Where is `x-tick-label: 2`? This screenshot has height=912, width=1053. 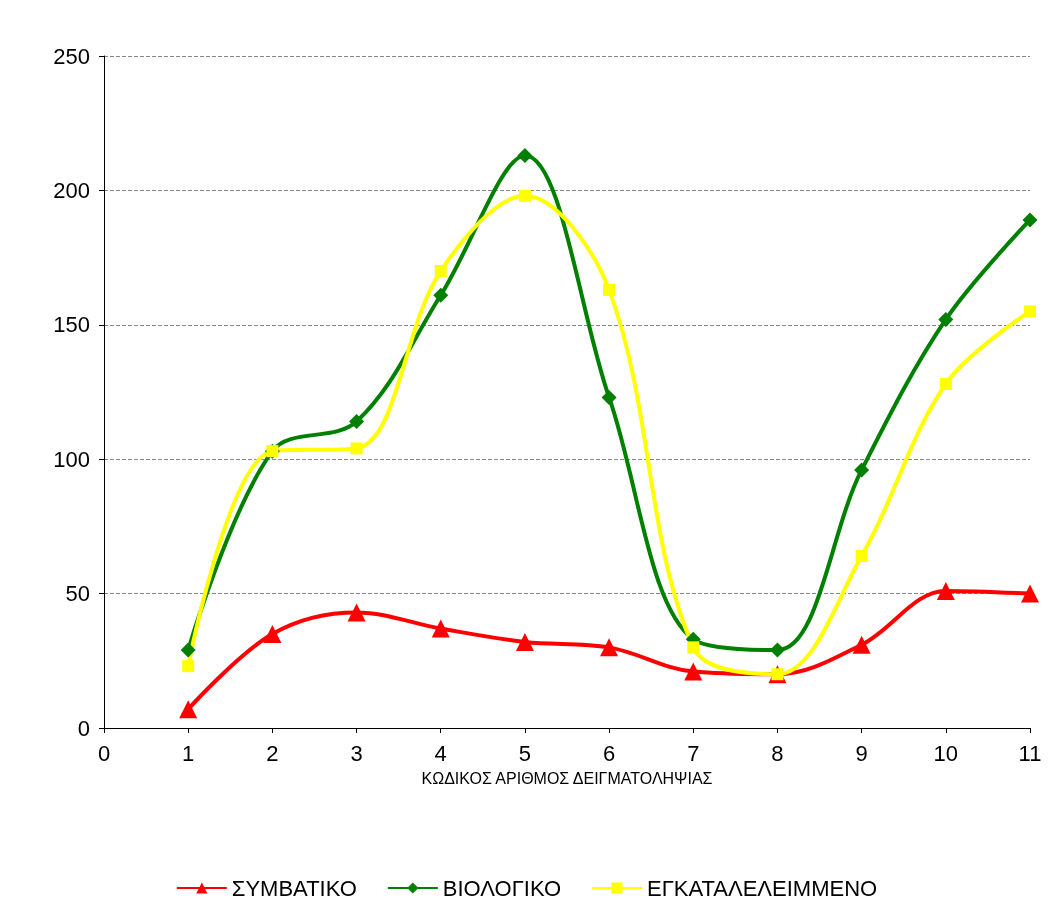
x-tick-label: 2 is located at coordinates (272, 753).